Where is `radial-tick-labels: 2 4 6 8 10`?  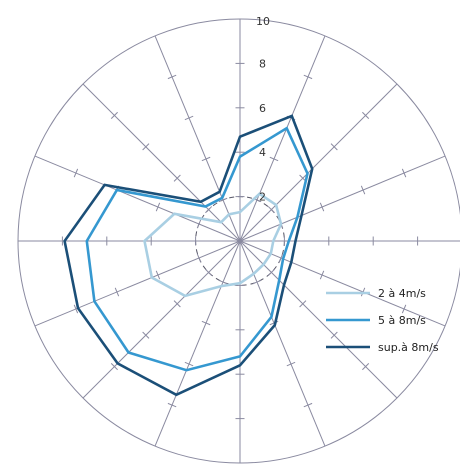 radial-tick-labels: 2 4 6 8 10 is located at coordinates (263, 109).